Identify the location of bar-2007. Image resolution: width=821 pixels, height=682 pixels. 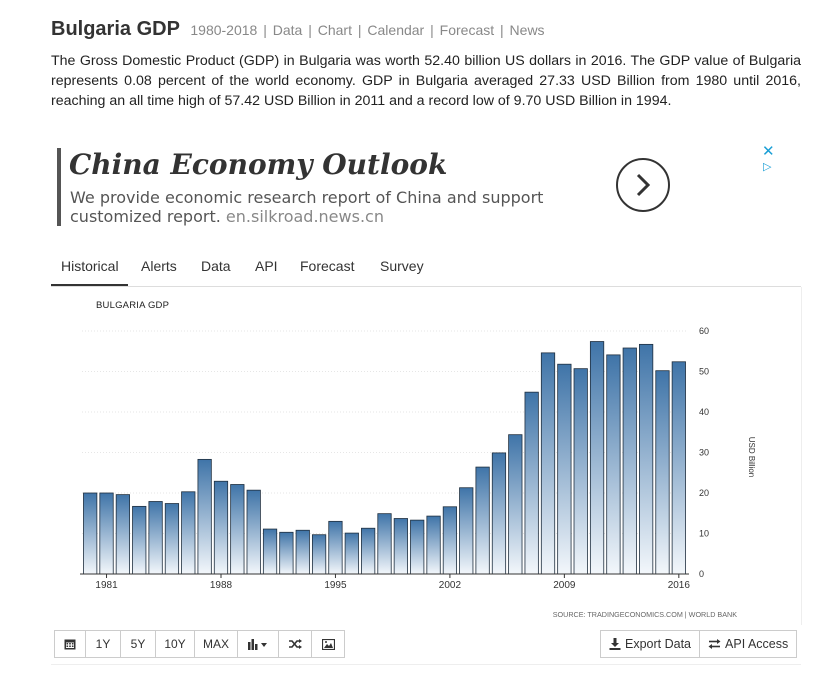
(531, 483).